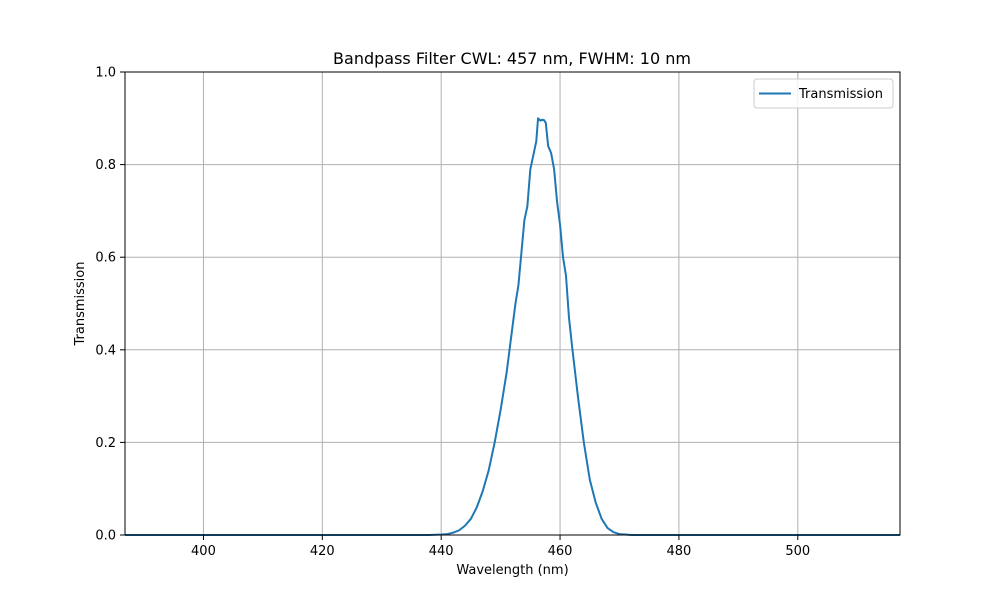  I want to click on x-tick-label-2: 440, so click(441, 551).